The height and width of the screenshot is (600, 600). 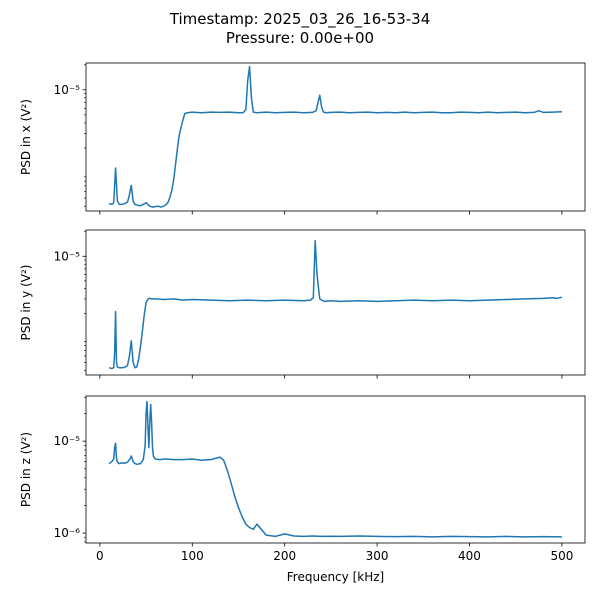 What do you see at coordinates (67, 256) in the screenshot?
I see `panel-y-y-tick-label: 10⁻⁵` at bounding box center [67, 256].